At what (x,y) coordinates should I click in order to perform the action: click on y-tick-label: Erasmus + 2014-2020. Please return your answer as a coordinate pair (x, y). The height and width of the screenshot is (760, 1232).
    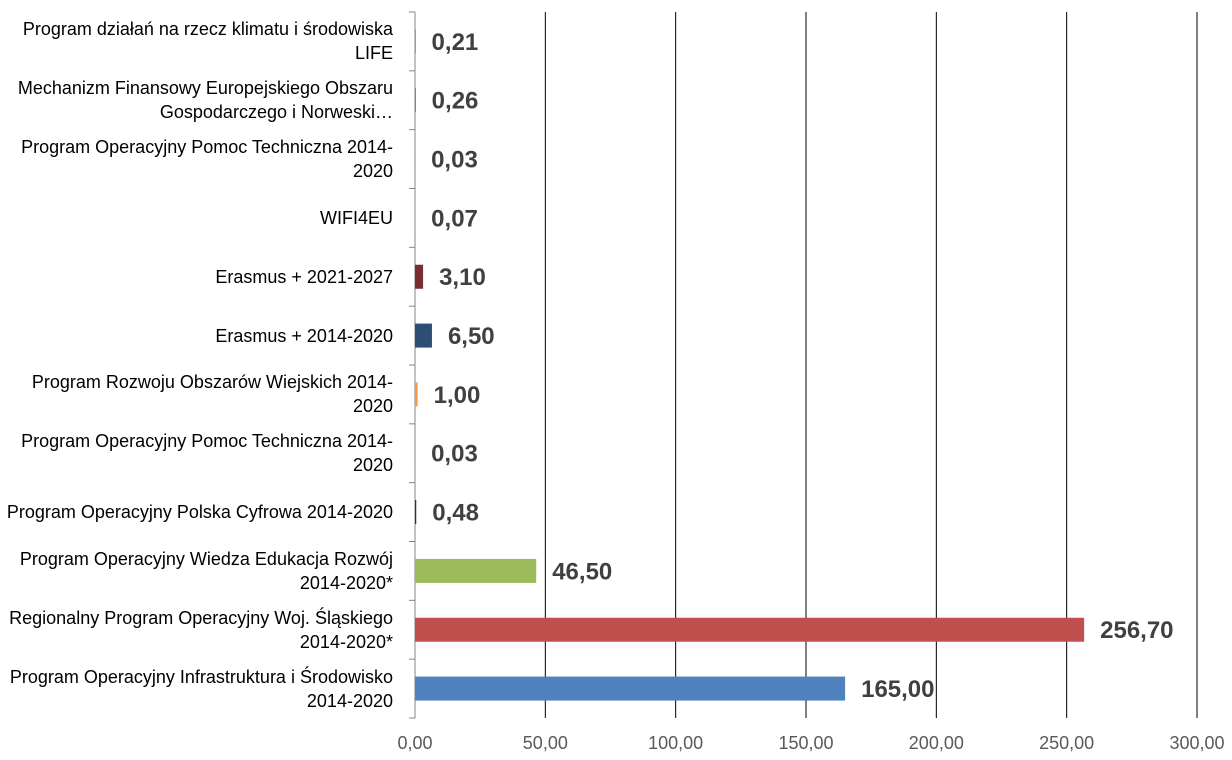
    Looking at the image, I should click on (304, 335).